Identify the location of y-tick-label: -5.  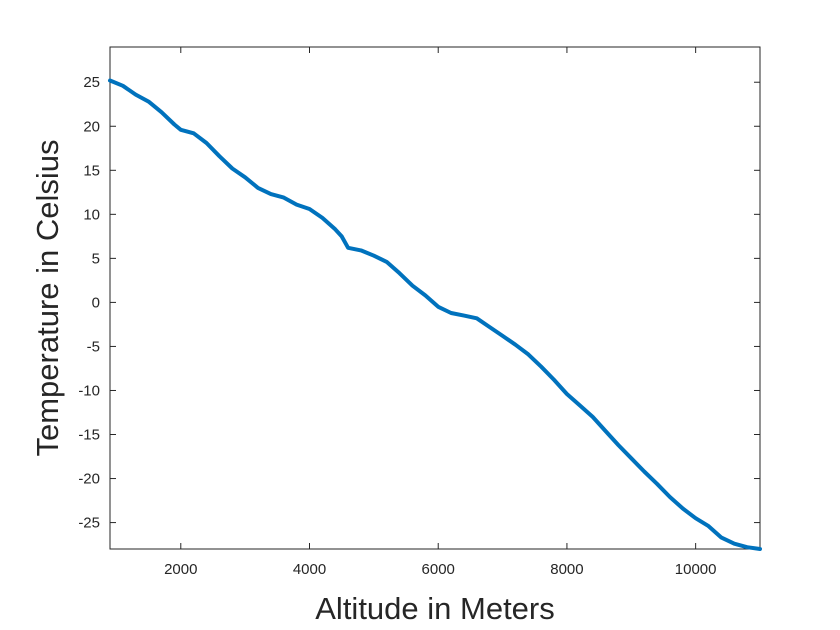
(93, 346).